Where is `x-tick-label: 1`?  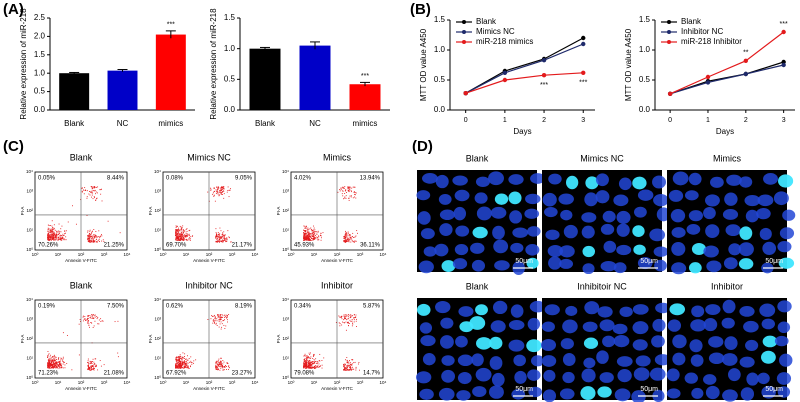 x-tick-label: 1 is located at coordinates (708, 120).